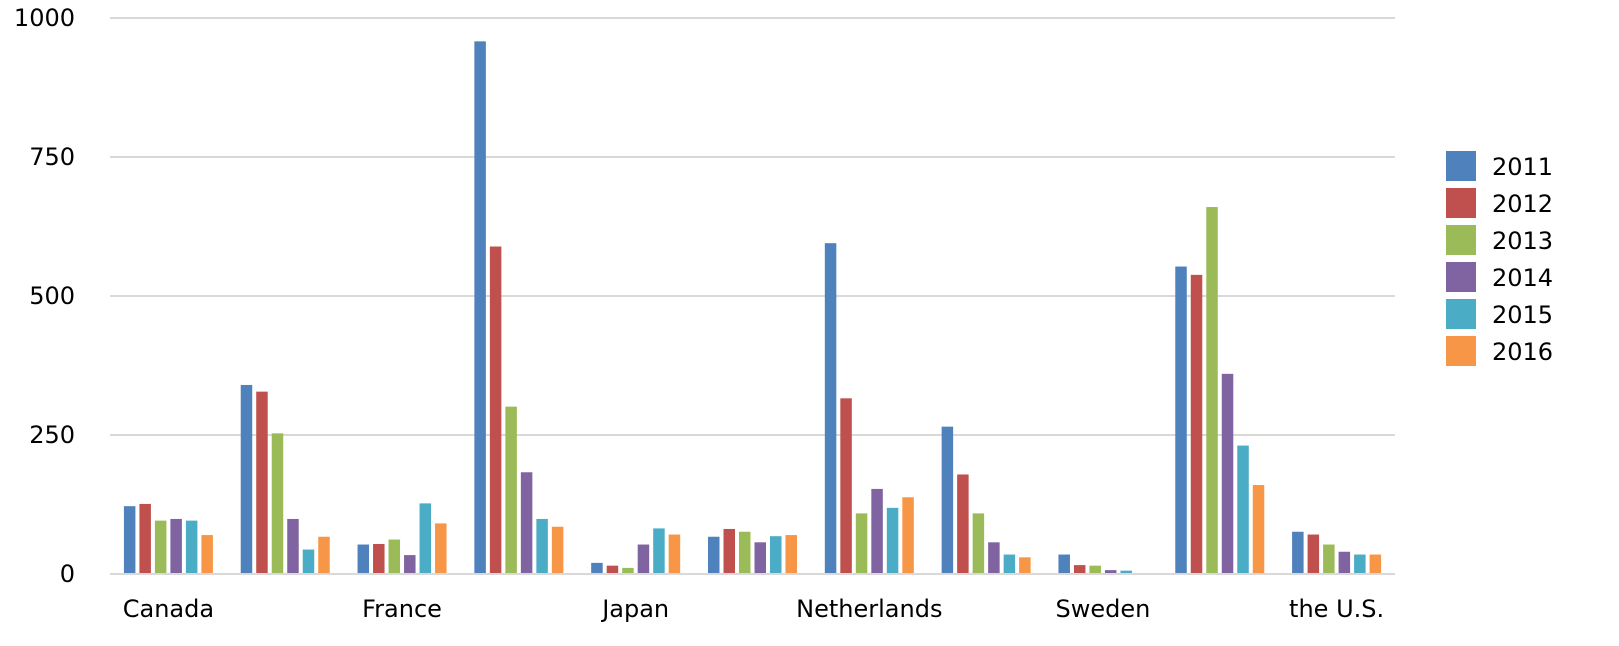  What do you see at coordinates (1522, 352) in the screenshot?
I see `legend-label: 2016` at bounding box center [1522, 352].